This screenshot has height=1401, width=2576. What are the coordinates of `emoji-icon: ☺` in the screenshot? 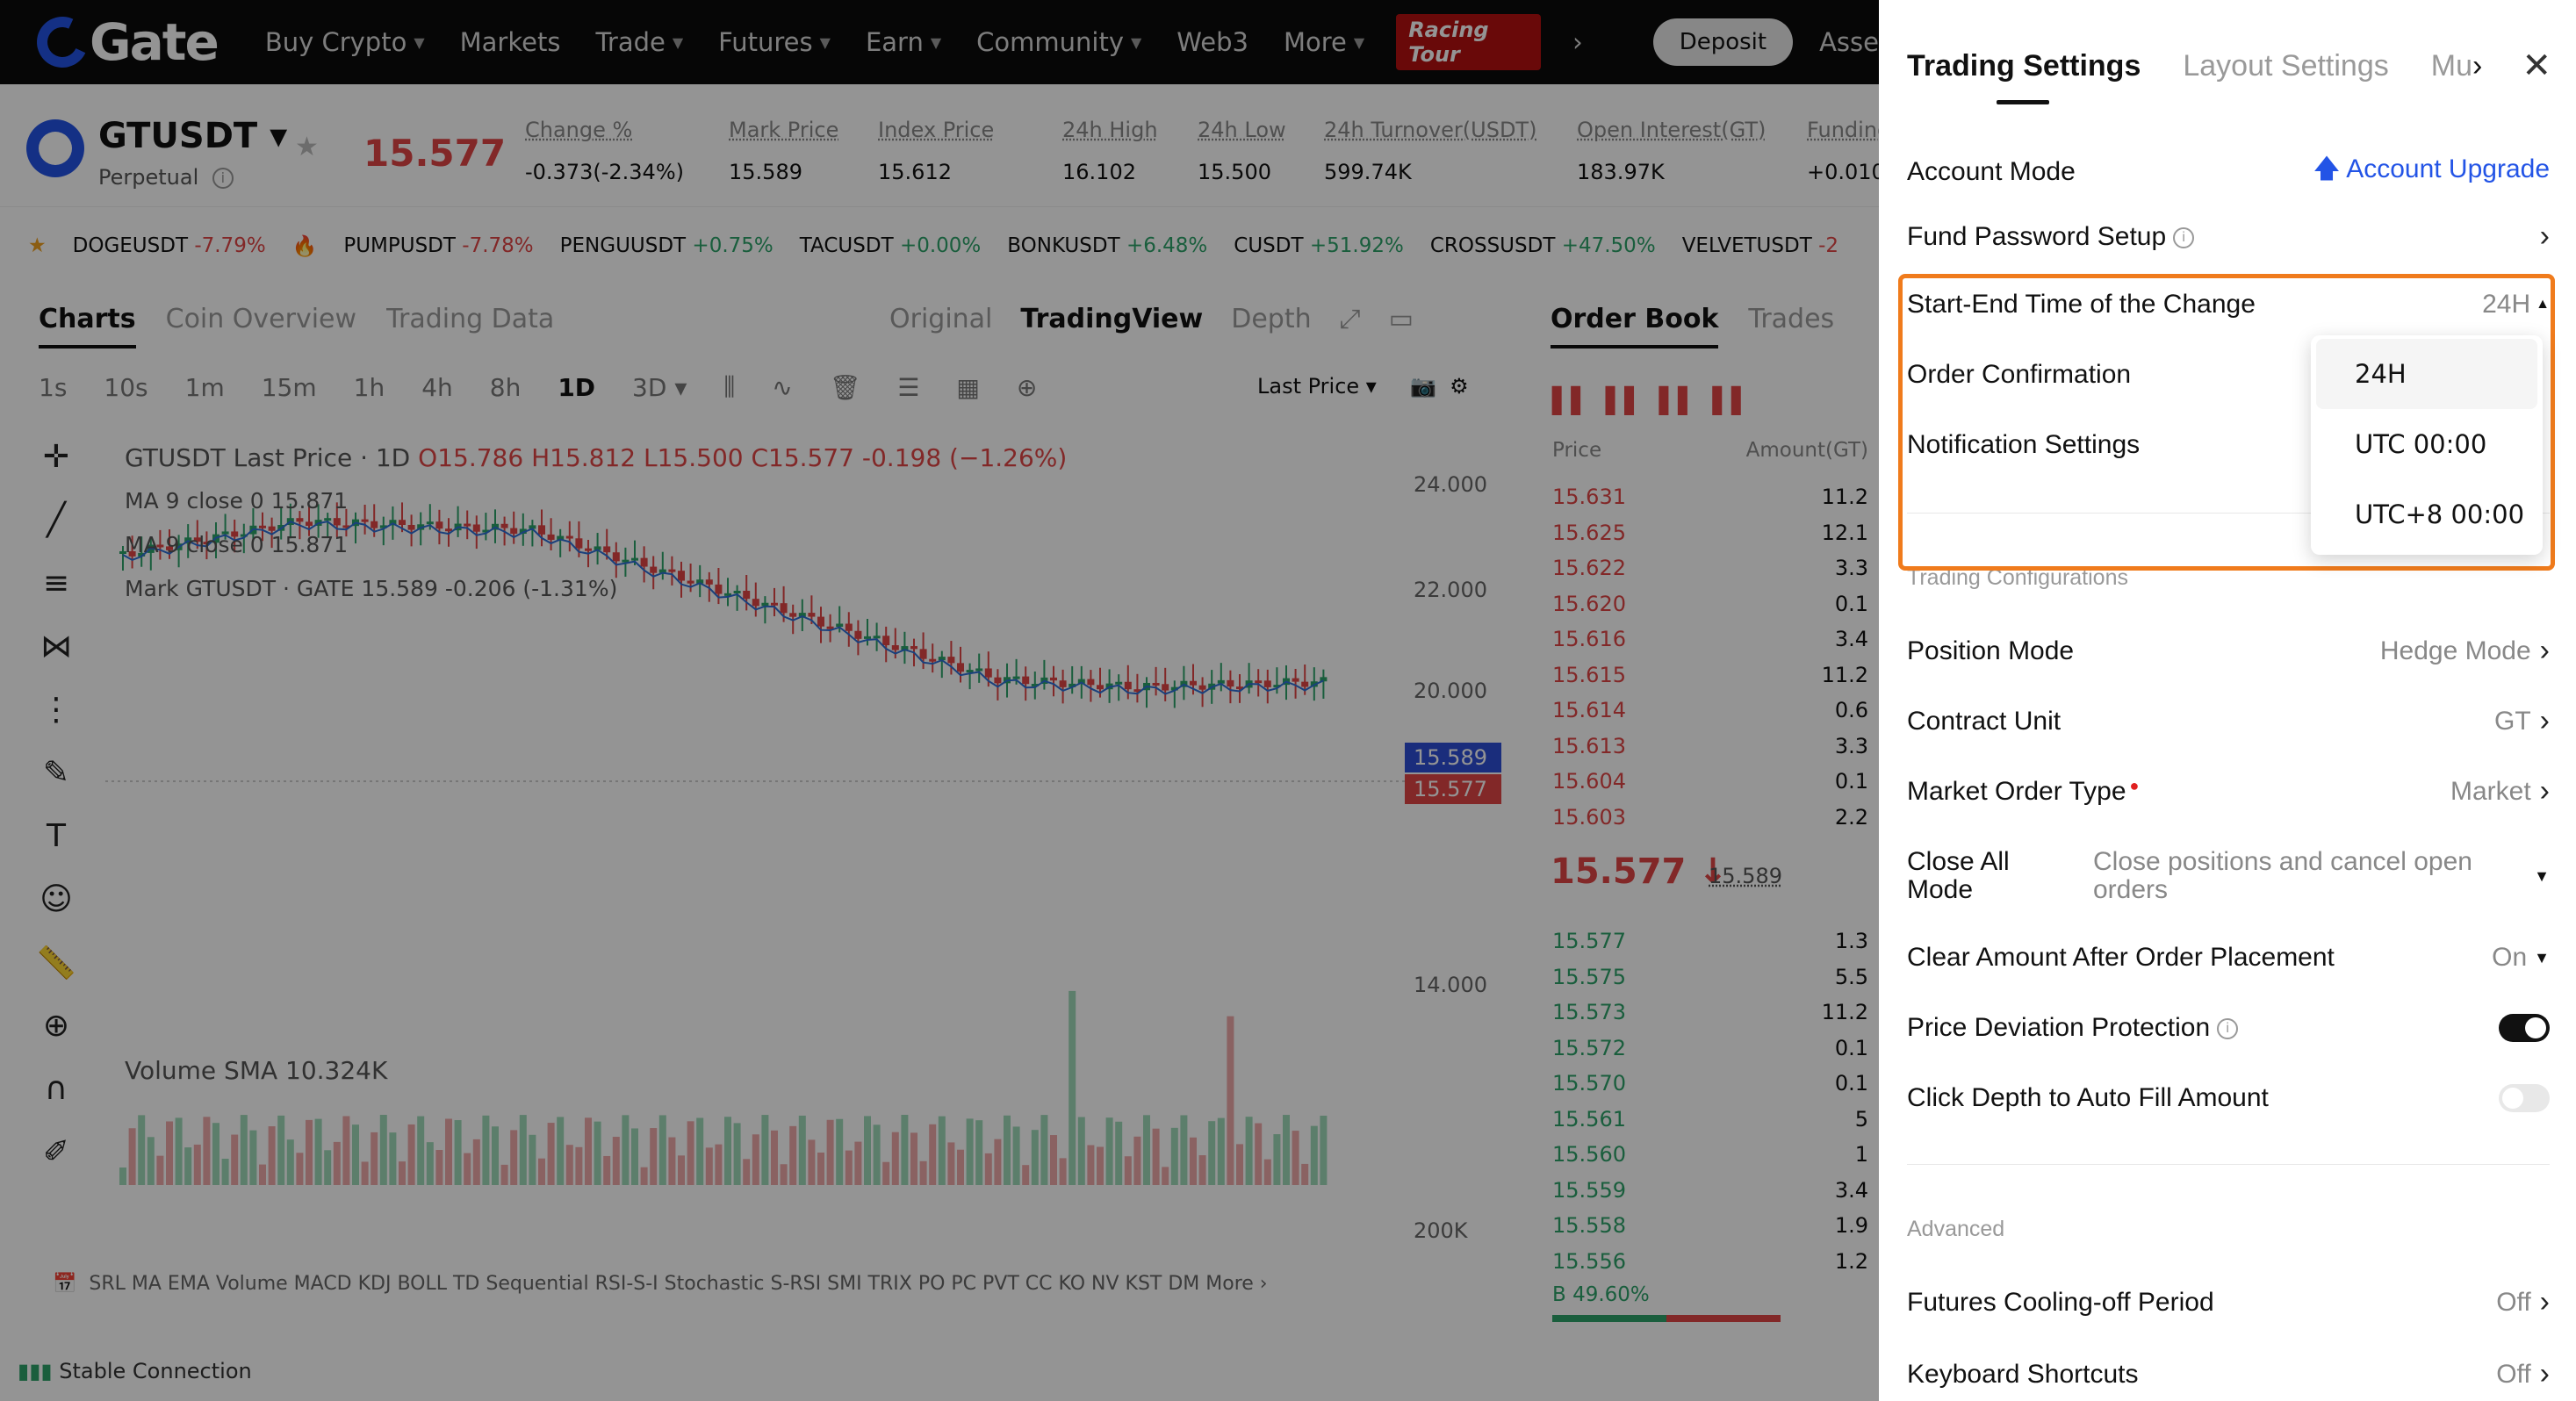 It's located at (56, 899).